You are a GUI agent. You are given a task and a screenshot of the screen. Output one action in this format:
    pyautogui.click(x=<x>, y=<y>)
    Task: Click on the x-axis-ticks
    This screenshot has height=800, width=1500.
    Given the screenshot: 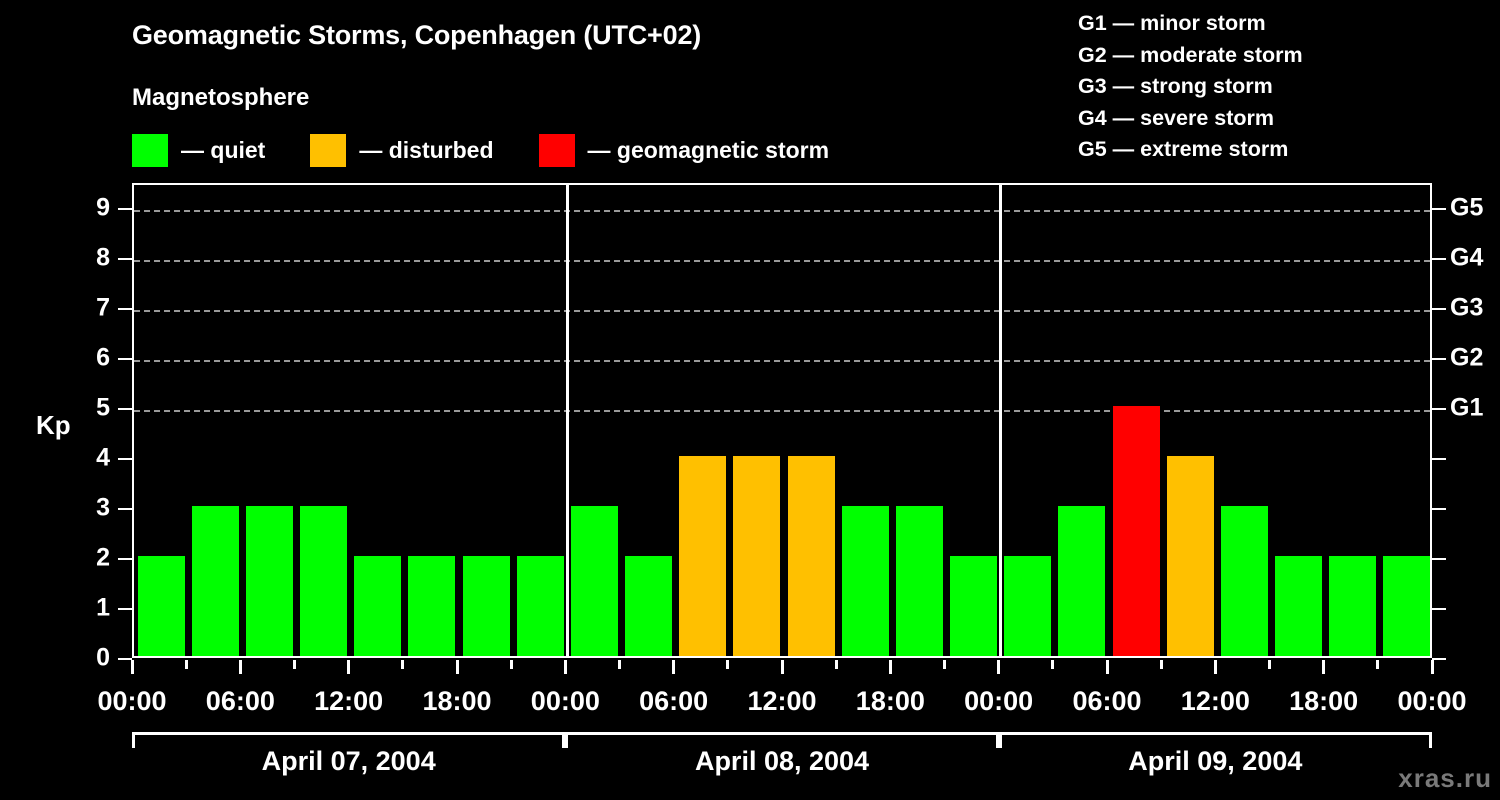 What is the action you would take?
    pyautogui.click(x=782, y=667)
    